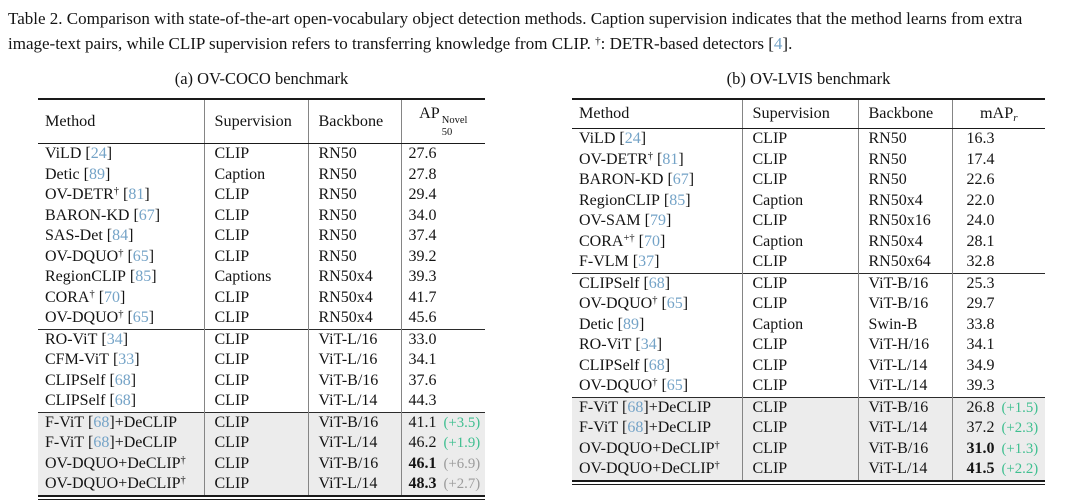 The image size is (1080, 500). What do you see at coordinates (442, 339) in the screenshot?
I see `metric-cell: 33.0` at bounding box center [442, 339].